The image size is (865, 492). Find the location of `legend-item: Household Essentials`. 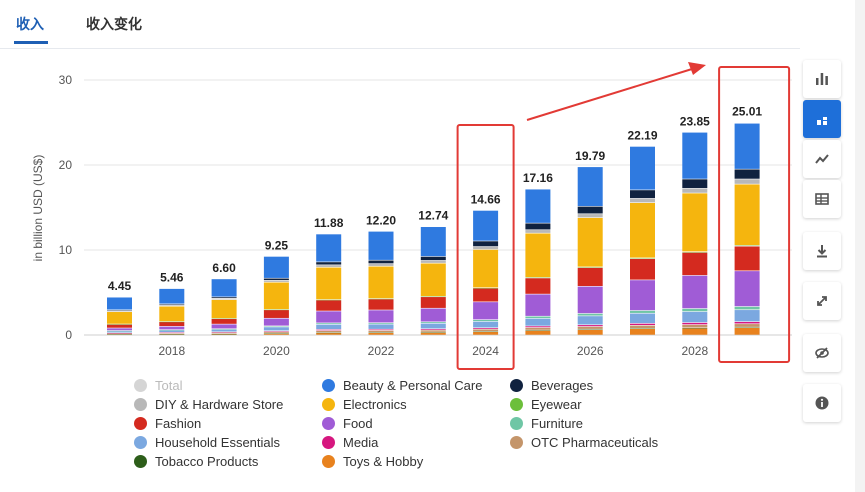

legend-item: Household Essentials is located at coordinates (207, 442).